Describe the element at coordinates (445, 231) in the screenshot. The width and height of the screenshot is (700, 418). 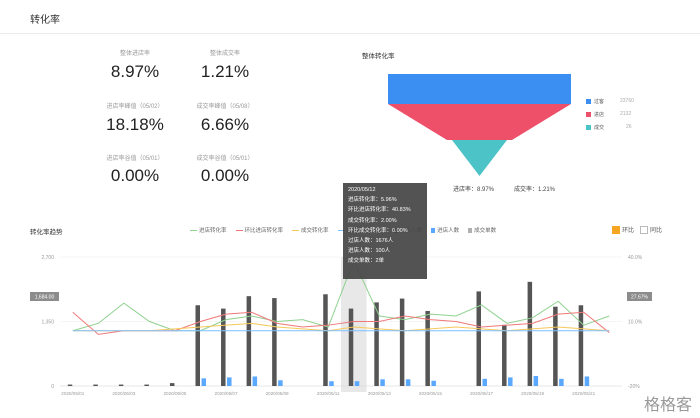
I see `legend-series-5: 进店人数` at that location.